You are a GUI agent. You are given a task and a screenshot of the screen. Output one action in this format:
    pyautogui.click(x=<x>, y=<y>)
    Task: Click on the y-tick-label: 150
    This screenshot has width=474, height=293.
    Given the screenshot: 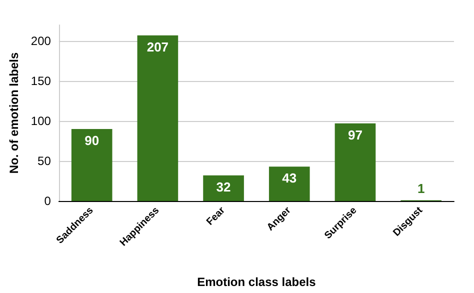 What is the action you would take?
    pyautogui.click(x=41, y=81)
    